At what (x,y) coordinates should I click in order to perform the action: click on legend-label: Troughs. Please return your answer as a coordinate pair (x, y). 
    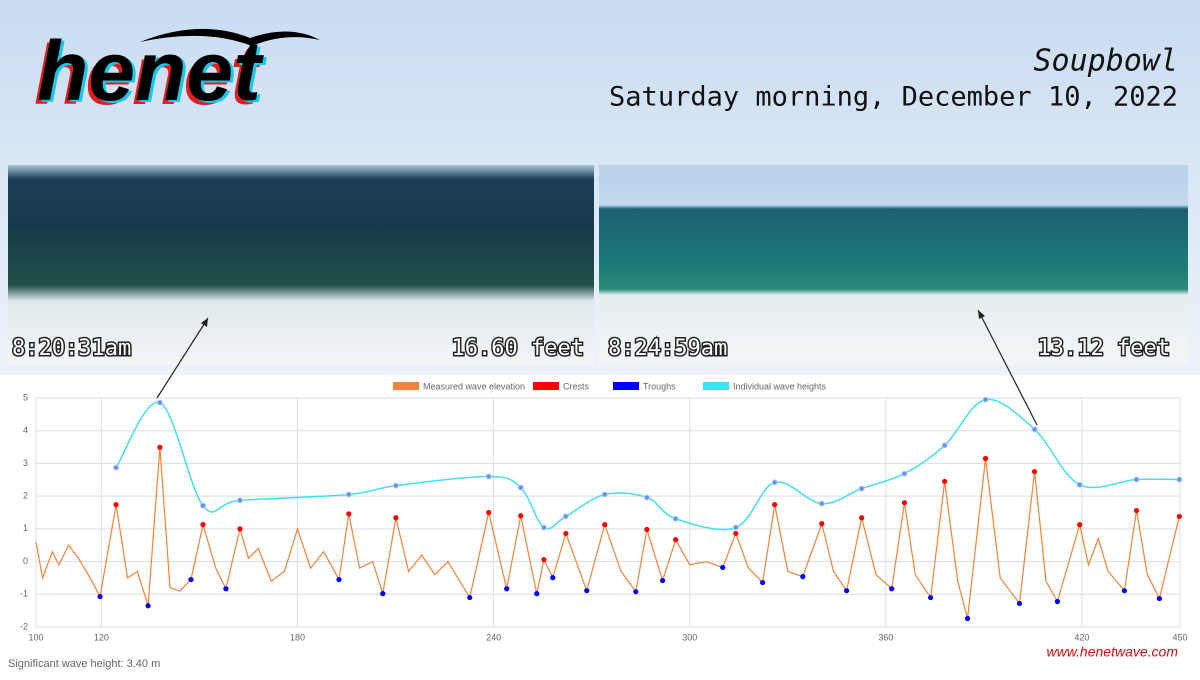
    Looking at the image, I should click on (659, 386).